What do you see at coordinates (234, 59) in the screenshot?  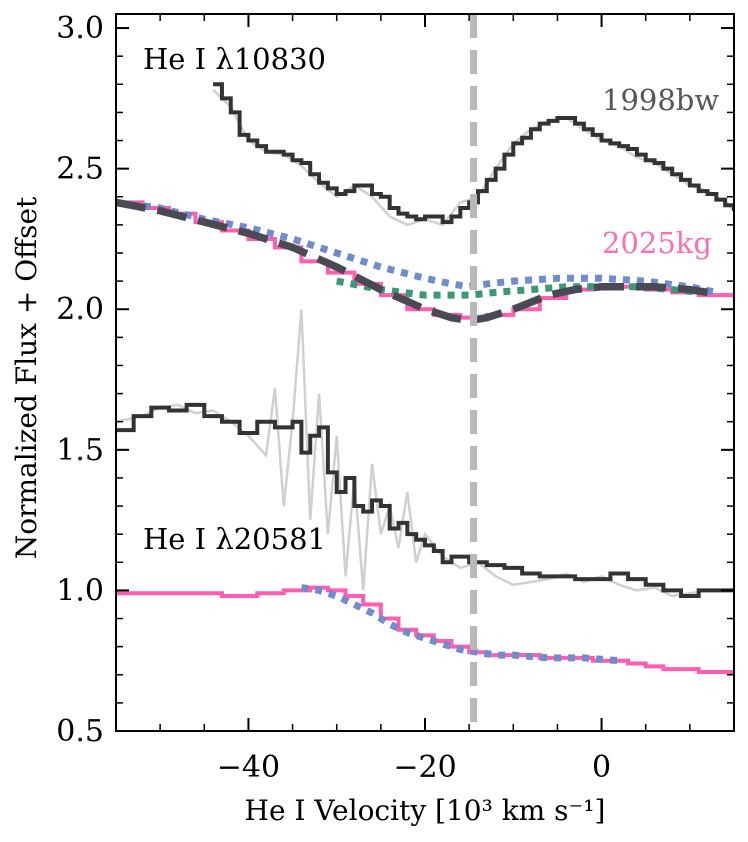 I see `annotation-he-10830: He I λ10830` at bounding box center [234, 59].